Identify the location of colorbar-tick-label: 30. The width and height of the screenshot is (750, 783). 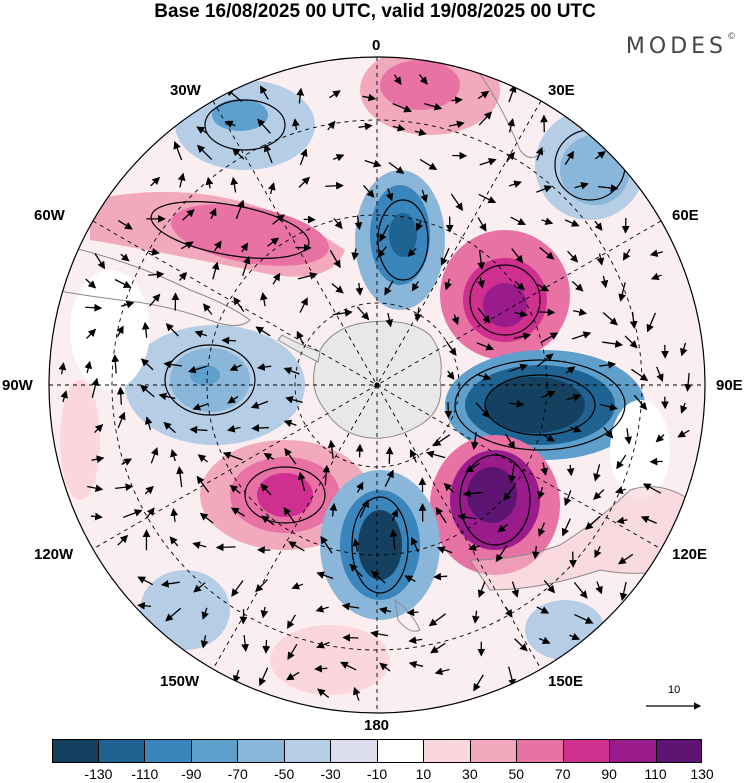
(470, 774).